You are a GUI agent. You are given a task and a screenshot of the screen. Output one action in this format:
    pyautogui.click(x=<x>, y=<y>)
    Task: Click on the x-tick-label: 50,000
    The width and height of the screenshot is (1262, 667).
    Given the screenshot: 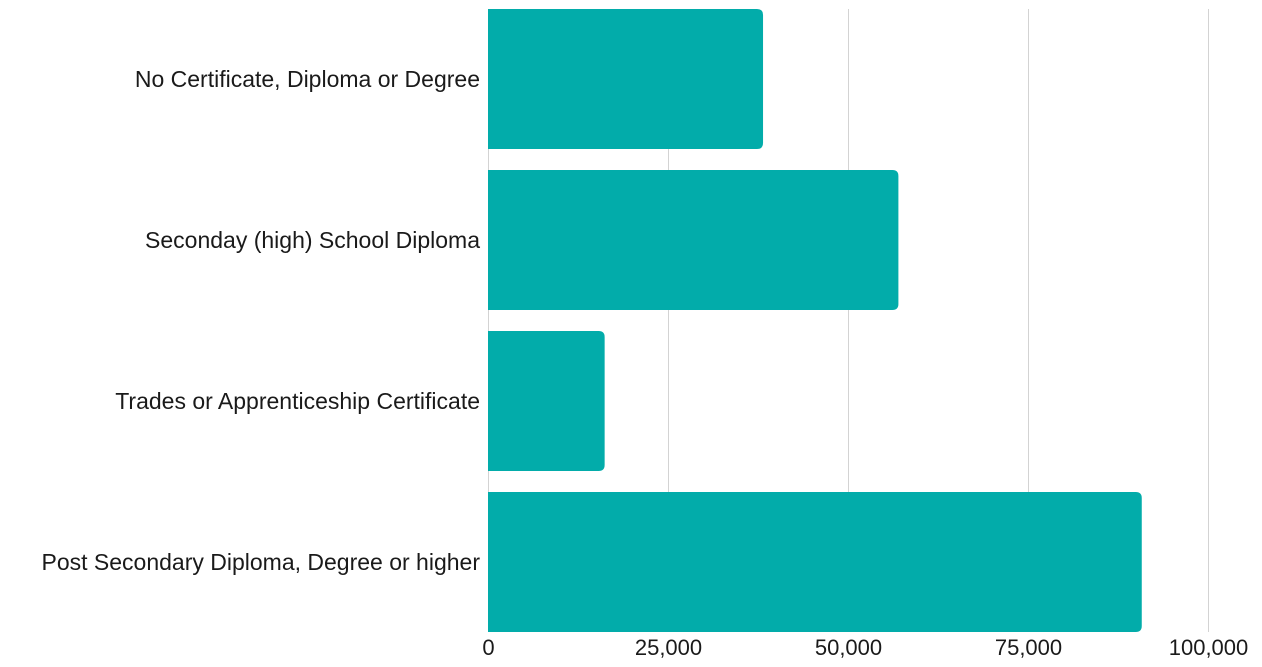 What is the action you would take?
    pyautogui.click(x=848, y=647)
    